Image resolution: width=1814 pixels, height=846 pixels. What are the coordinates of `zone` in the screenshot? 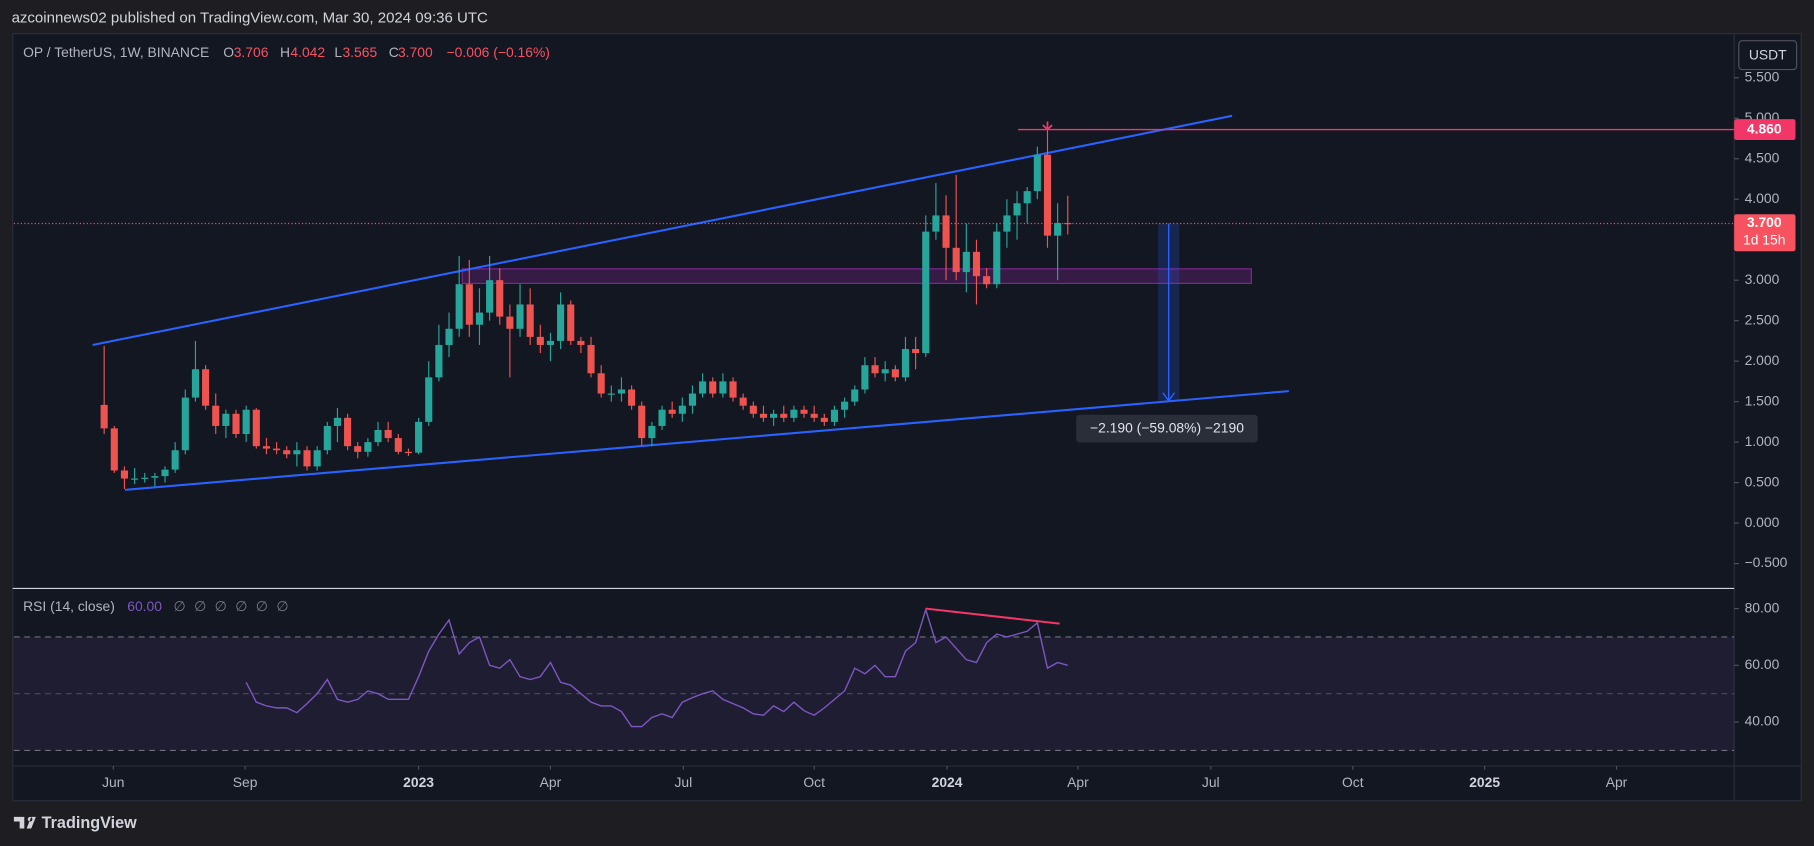 It's located at (856, 276).